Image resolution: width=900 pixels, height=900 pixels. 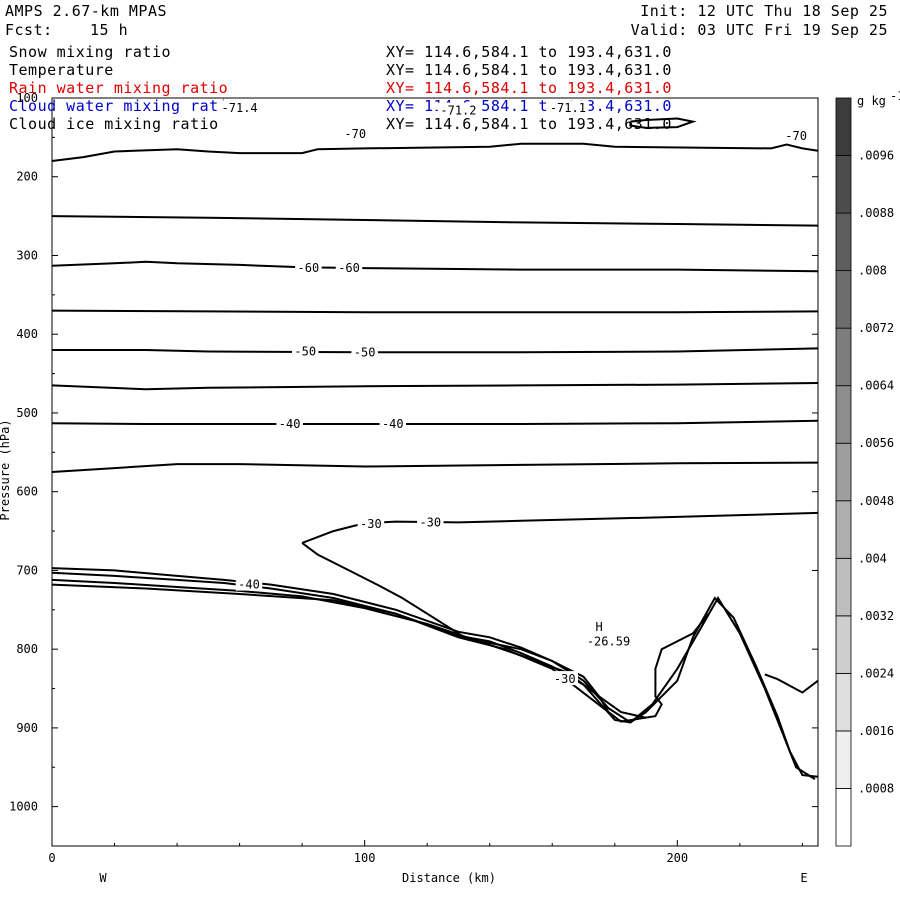 I want to click on x-tick-label: 0, so click(x=51, y=858).